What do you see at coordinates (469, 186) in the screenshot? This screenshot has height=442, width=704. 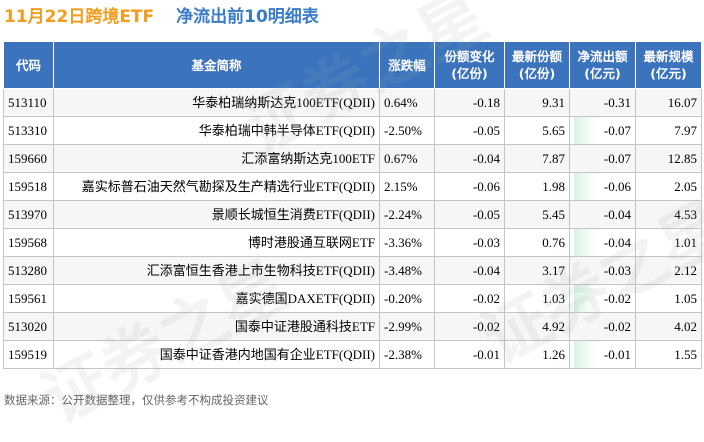 I see `cell-share-change: -0.06` at bounding box center [469, 186].